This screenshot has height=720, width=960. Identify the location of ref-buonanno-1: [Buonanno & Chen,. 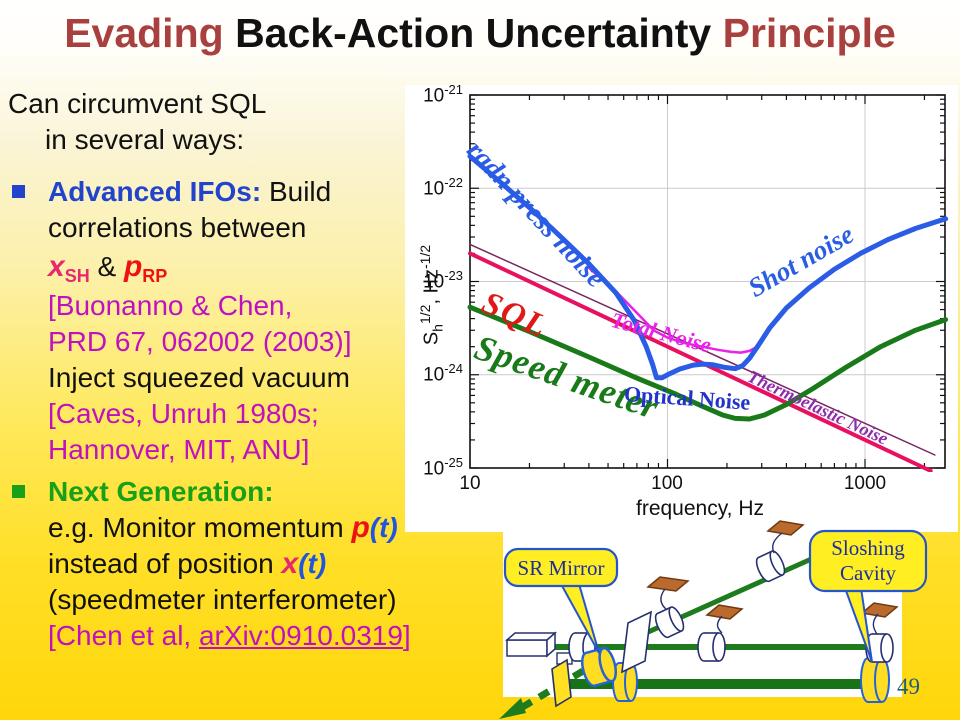
(170, 305).